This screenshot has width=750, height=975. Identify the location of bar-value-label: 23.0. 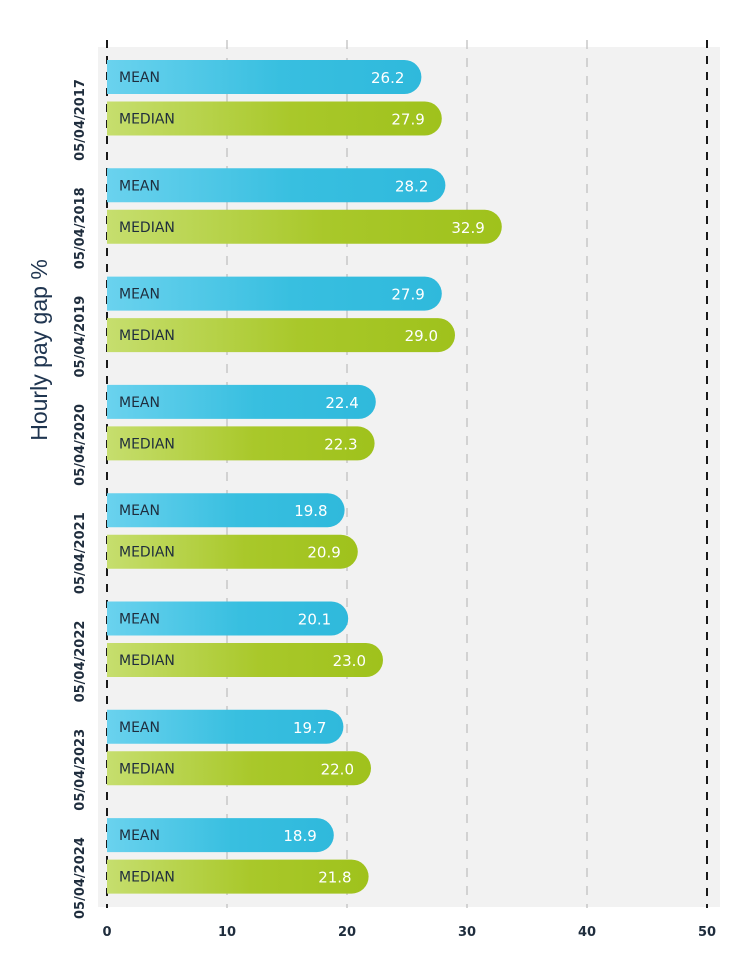
(349, 661).